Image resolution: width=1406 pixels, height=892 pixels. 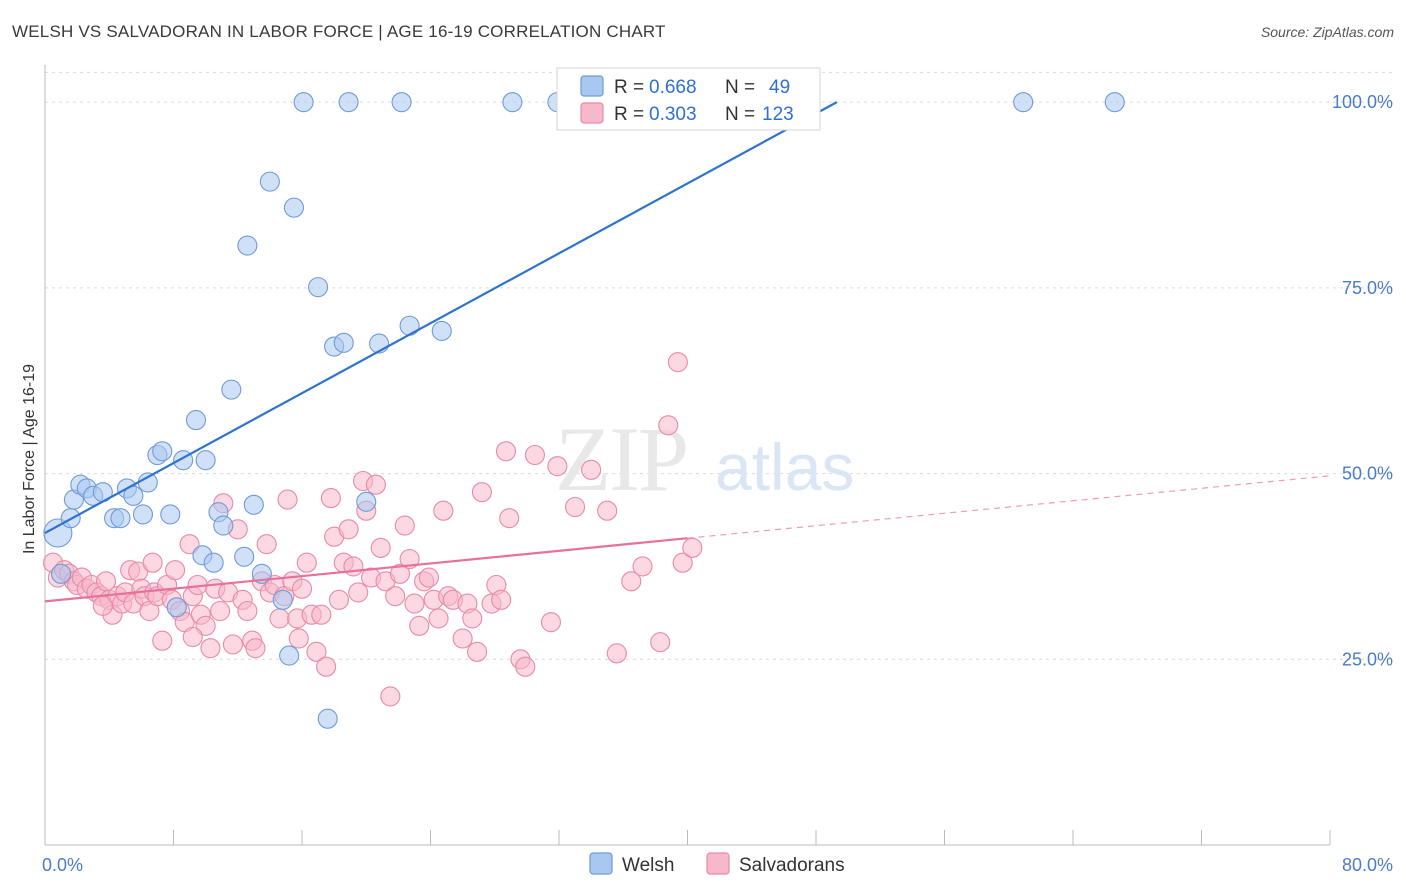 What do you see at coordinates (629, 87) in the screenshot?
I see `welsh-r-label: R =` at bounding box center [629, 87].